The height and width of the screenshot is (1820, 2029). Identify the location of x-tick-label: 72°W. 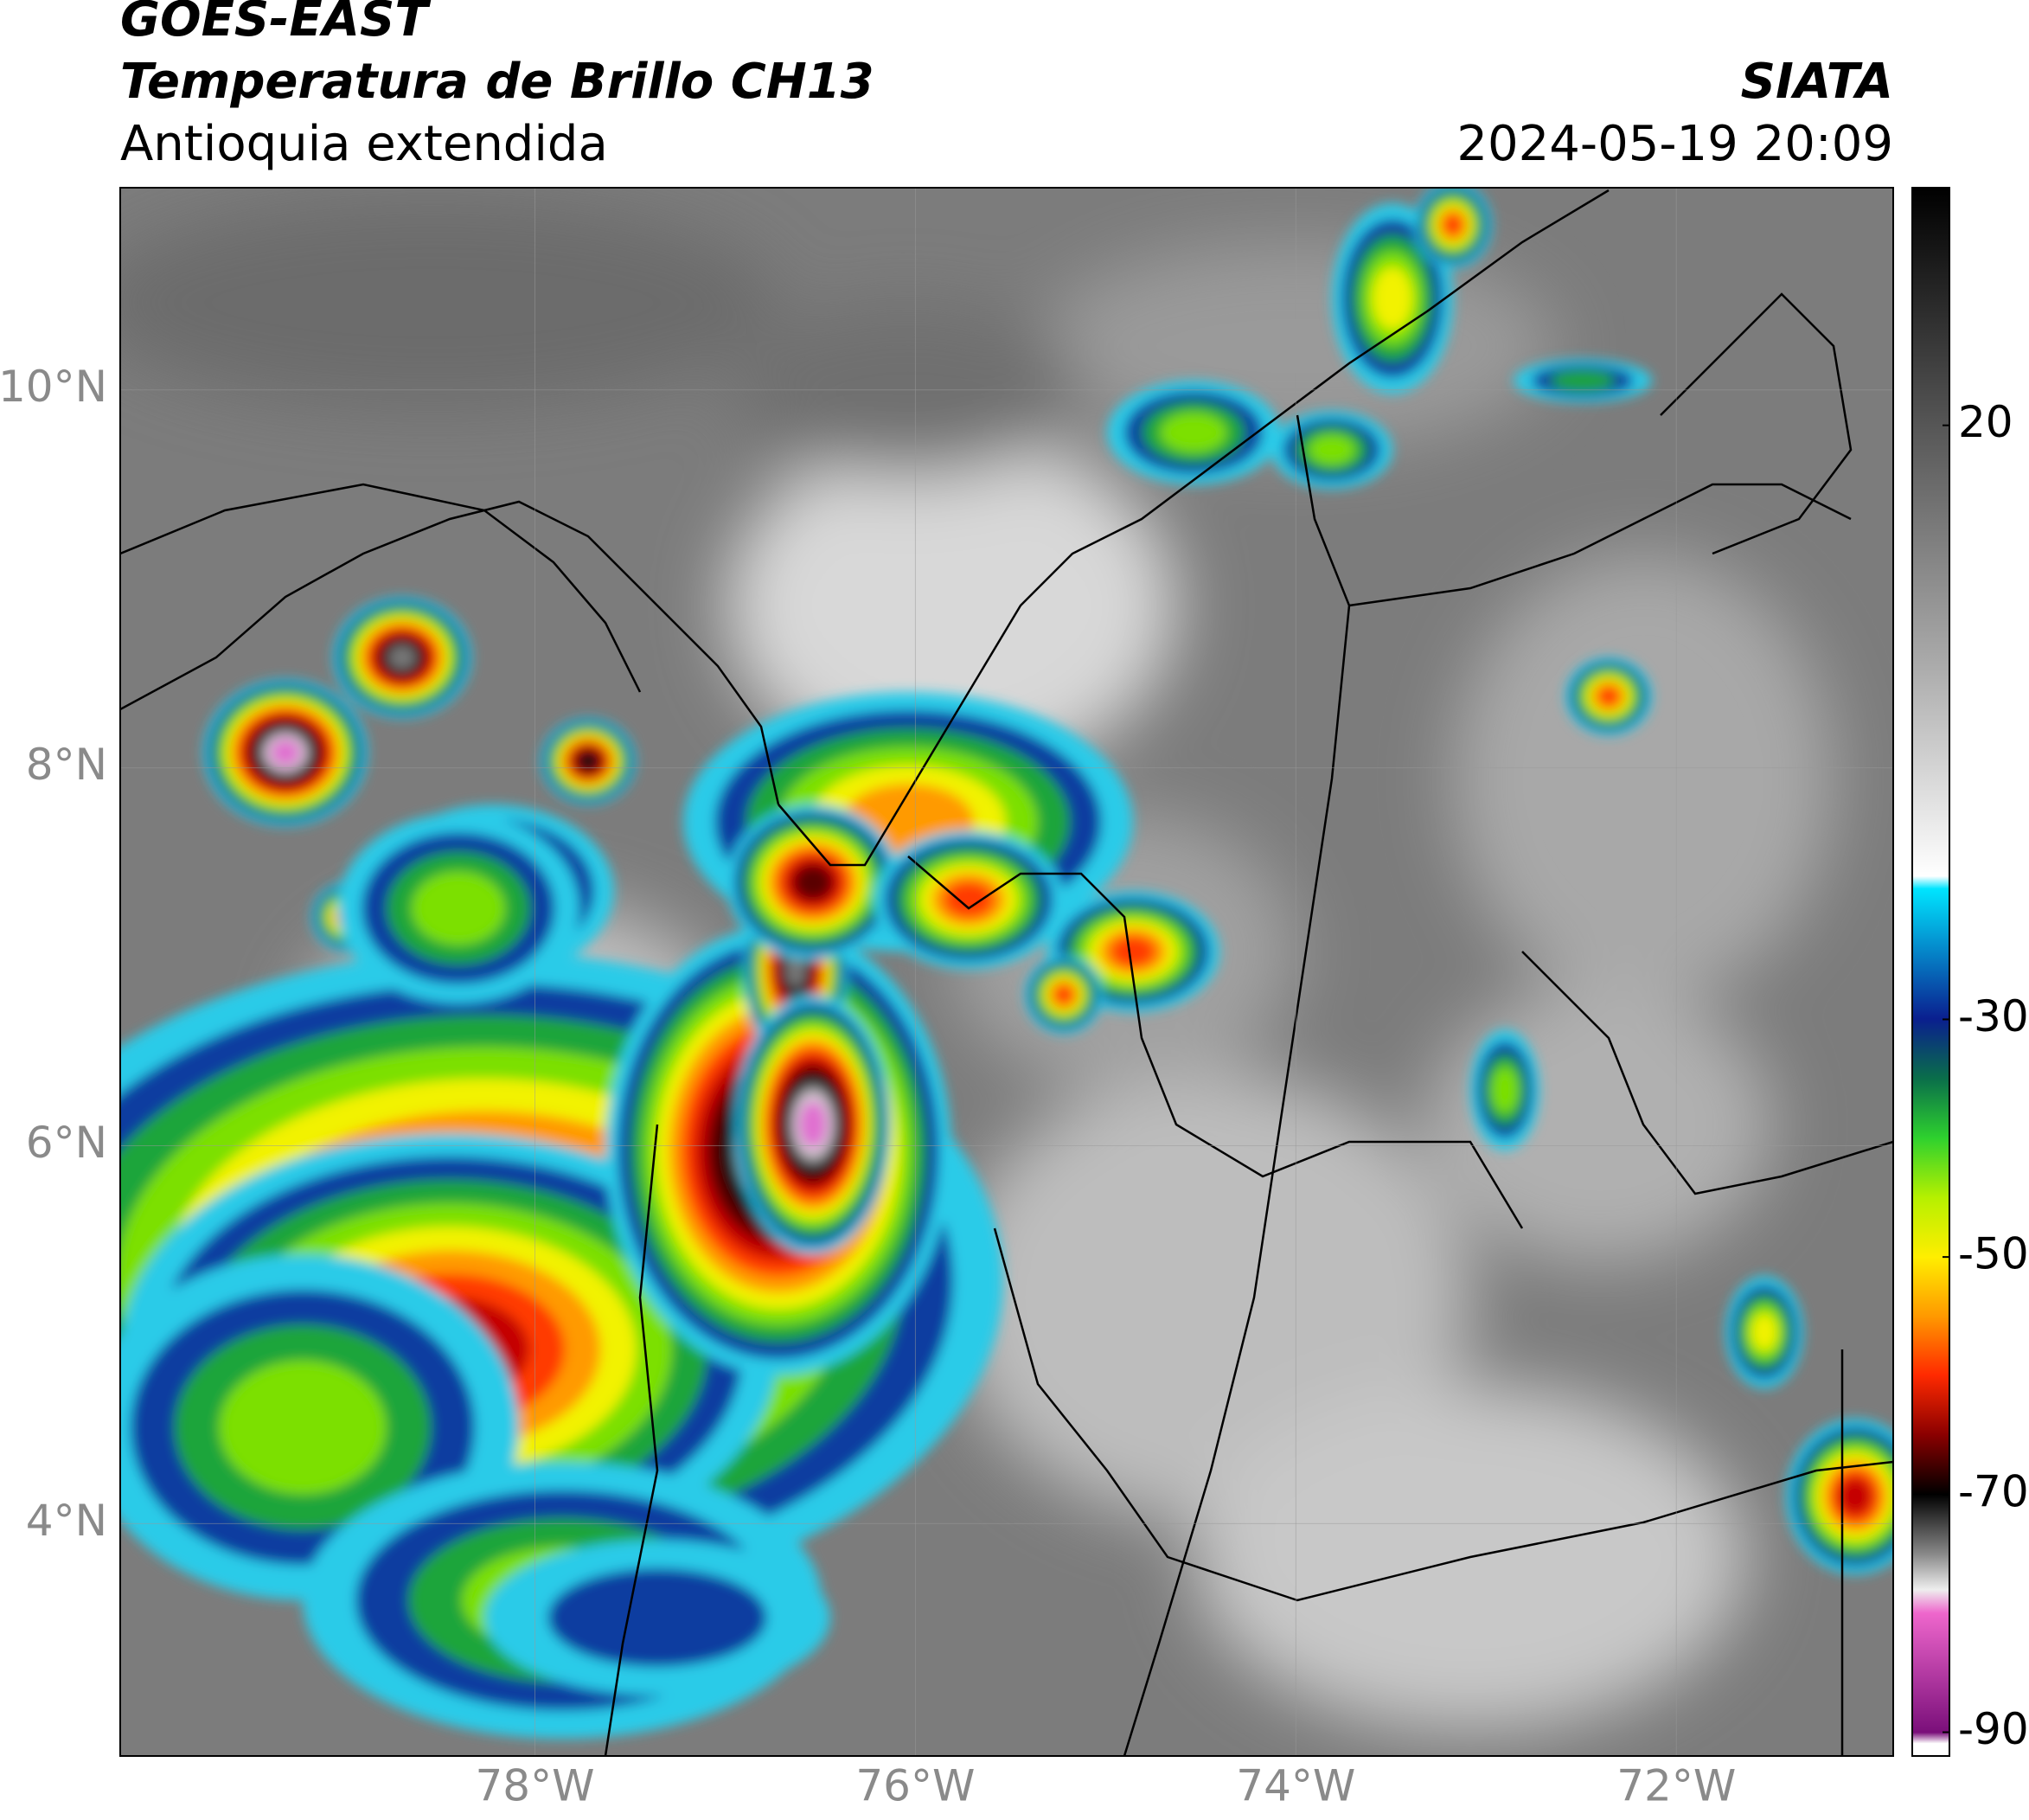
(1676, 1786).